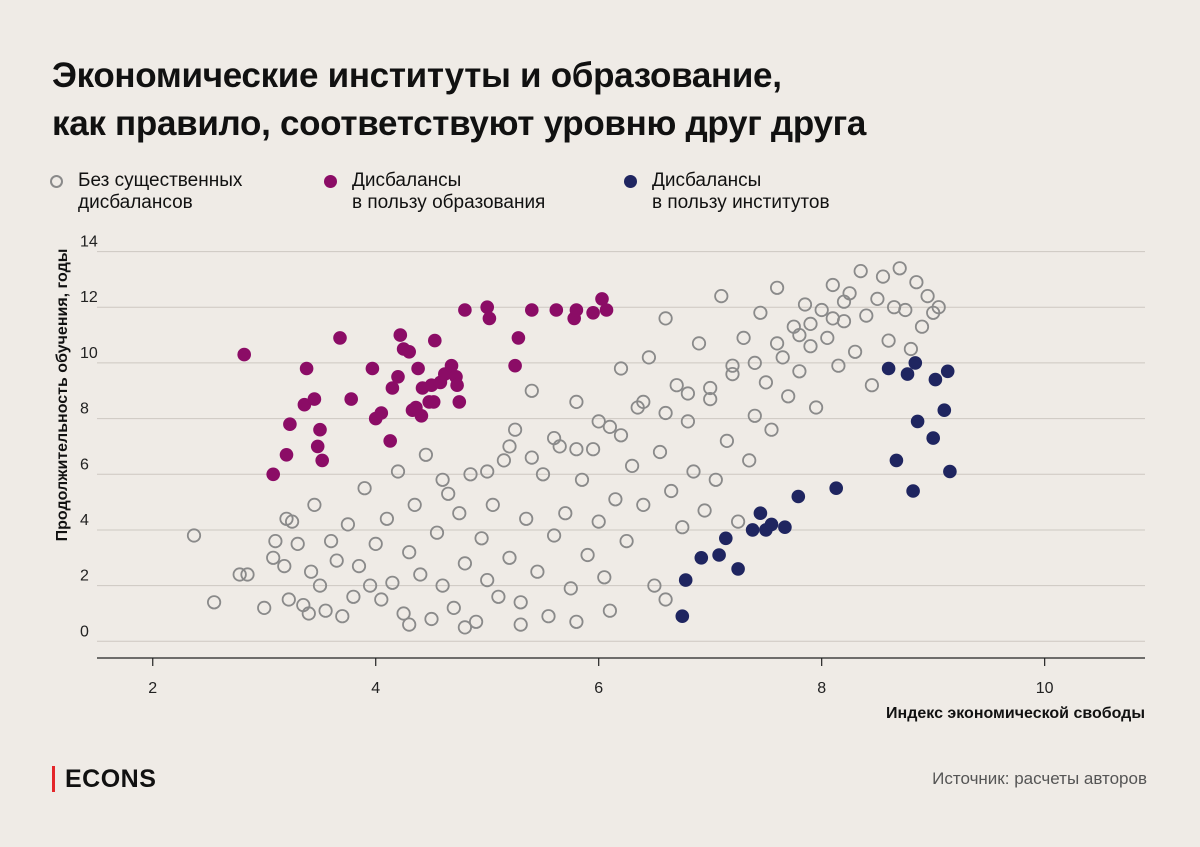  Describe the element at coordinates (84, 464) in the screenshot. I see `y-tick-label: 6` at that location.